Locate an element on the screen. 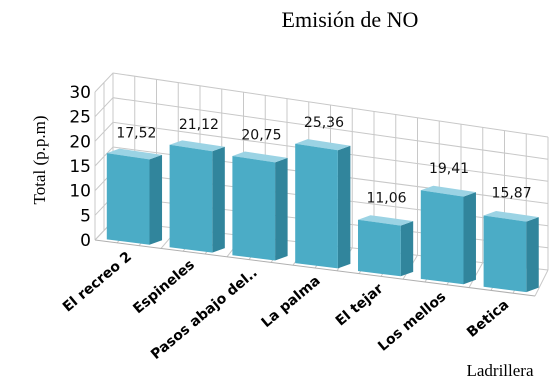  y-axis-ticks: 0 5 10 15 20 25 30 is located at coordinates (80, 167).